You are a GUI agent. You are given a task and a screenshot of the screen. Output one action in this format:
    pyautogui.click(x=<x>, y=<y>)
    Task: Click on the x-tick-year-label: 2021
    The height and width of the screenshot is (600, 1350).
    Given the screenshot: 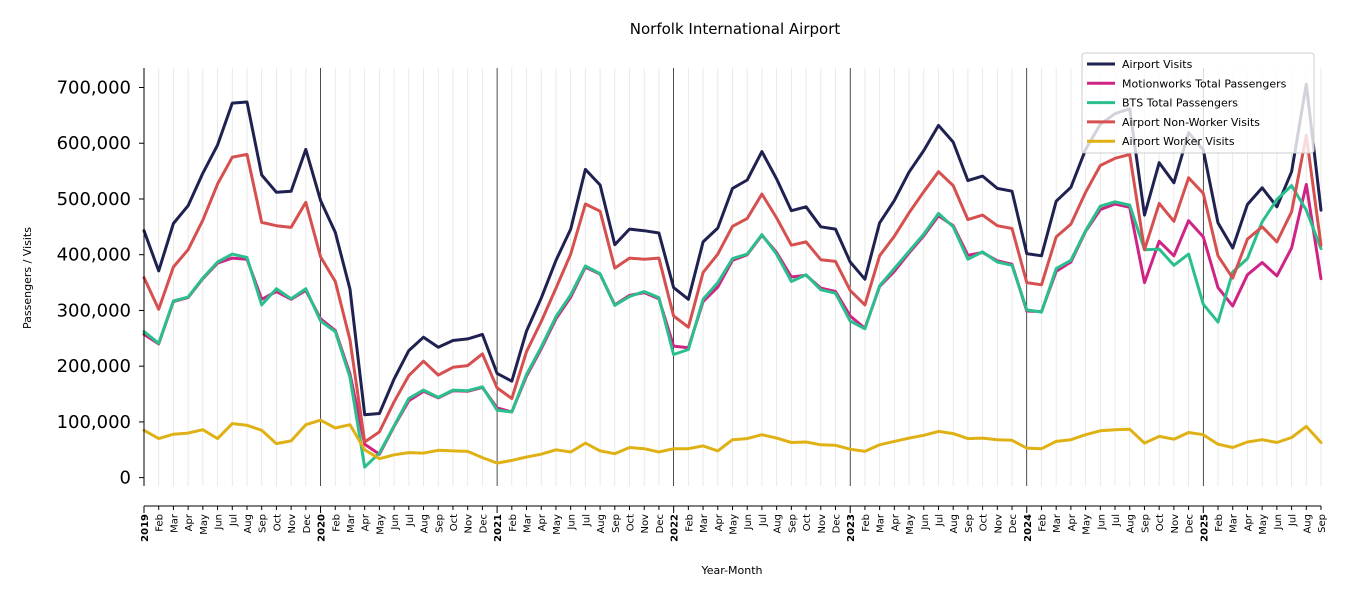 What is the action you would take?
    pyautogui.click(x=498, y=528)
    